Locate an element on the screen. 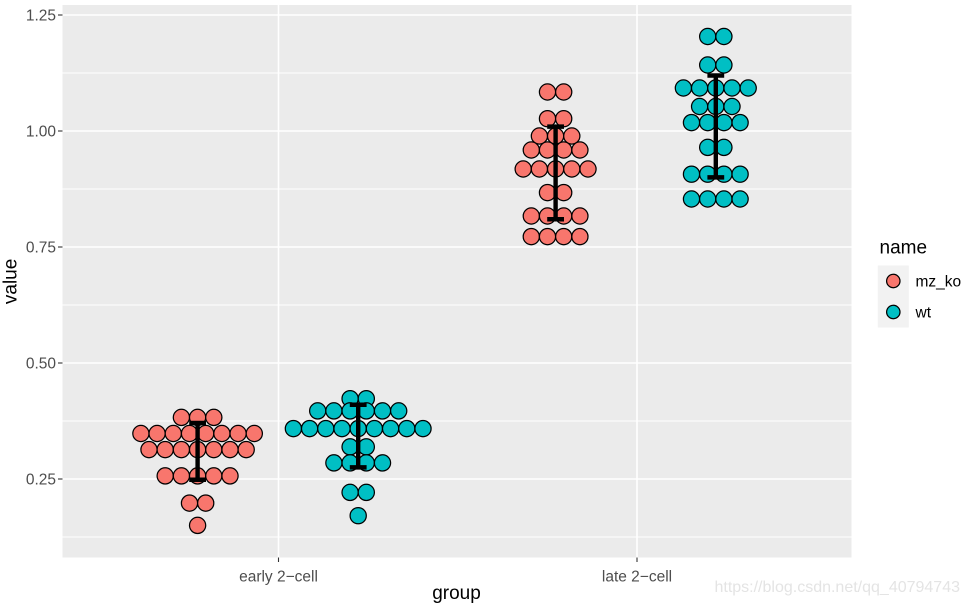  svg-text: mz_ko is located at coordinates (939, 281).